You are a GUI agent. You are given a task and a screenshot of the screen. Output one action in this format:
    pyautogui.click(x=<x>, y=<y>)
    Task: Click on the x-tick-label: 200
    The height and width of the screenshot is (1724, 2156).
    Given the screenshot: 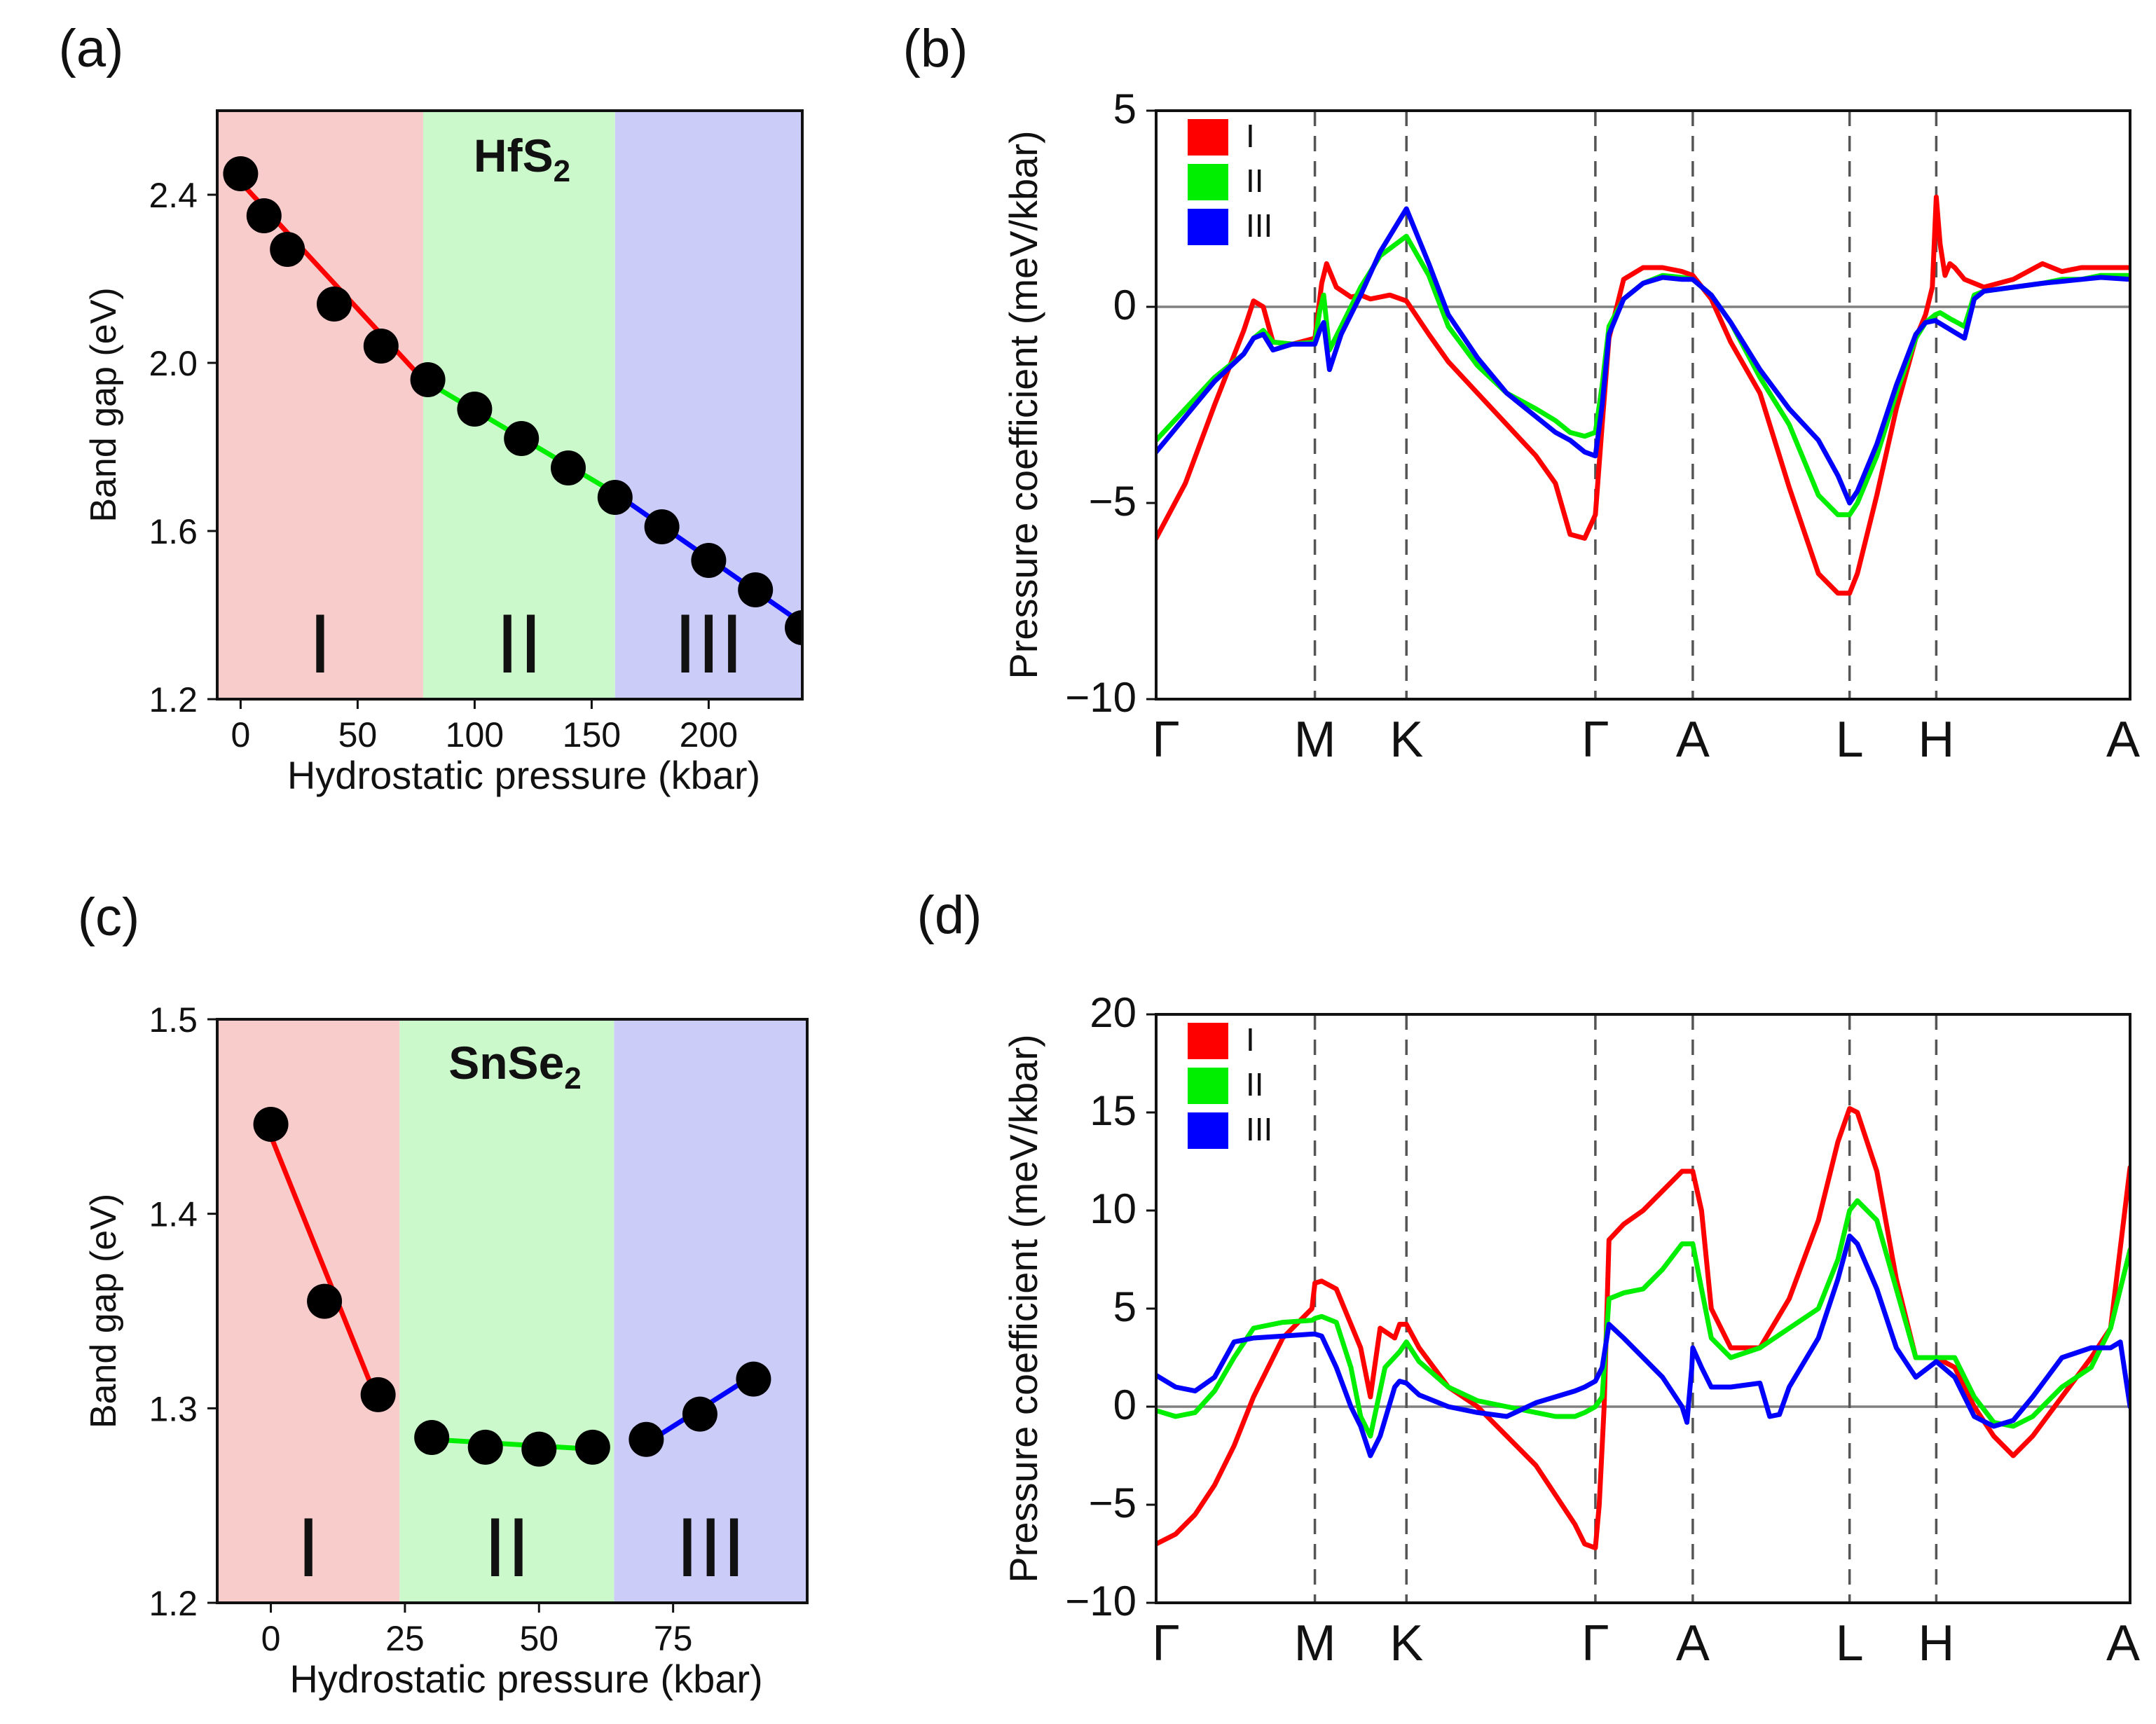 What is the action you would take?
    pyautogui.click(x=709, y=734)
    